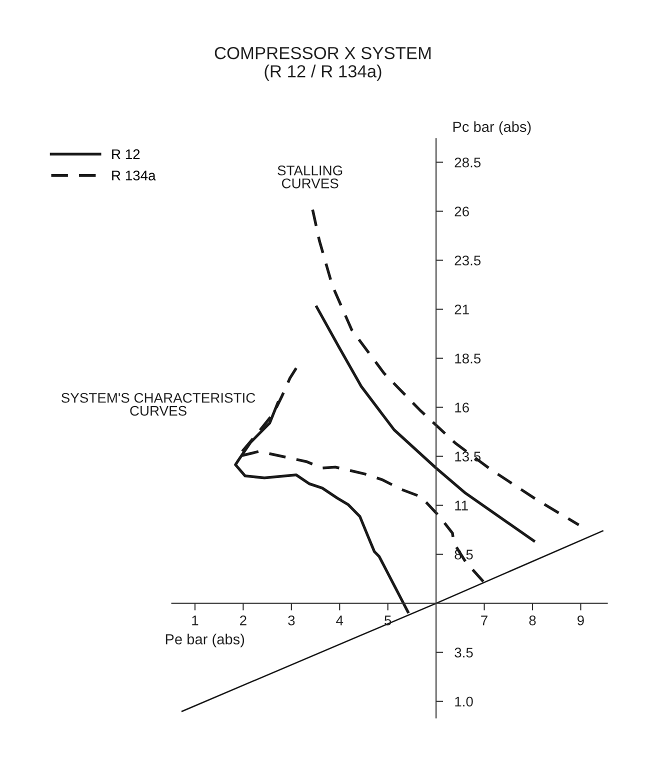 Image resolution: width=646 pixels, height=758 pixels. What do you see at coordinates (532, 621) in the screenshot?
I see `x-tick-label: 8` at bounding box center [532, 621].